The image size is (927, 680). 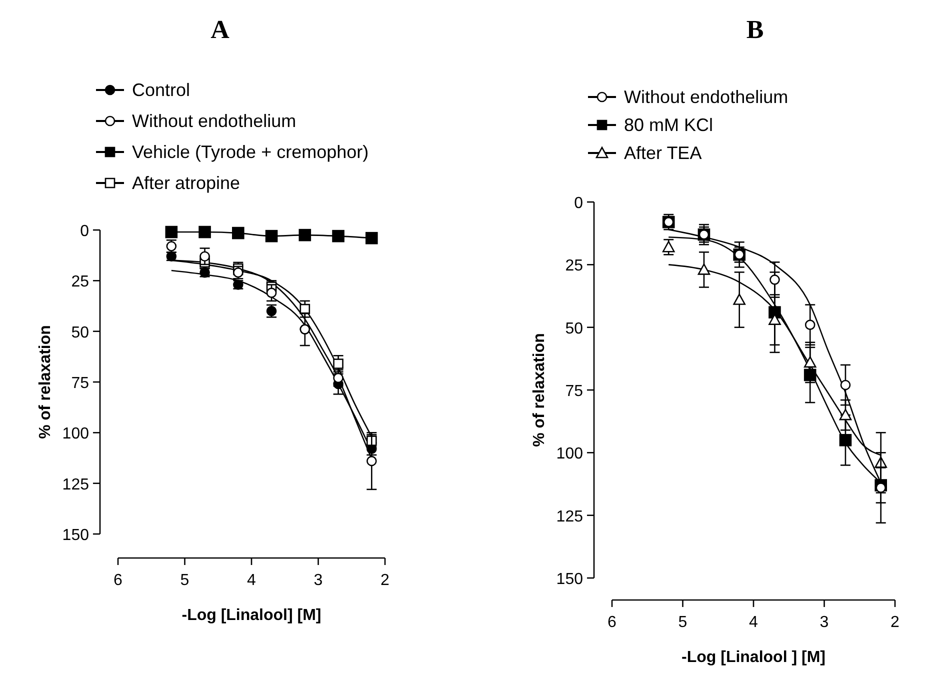 What do you see at coordinates (161, 90) in the screenshot?
I see `legend-label: Control` at bounding box center [161, 90].